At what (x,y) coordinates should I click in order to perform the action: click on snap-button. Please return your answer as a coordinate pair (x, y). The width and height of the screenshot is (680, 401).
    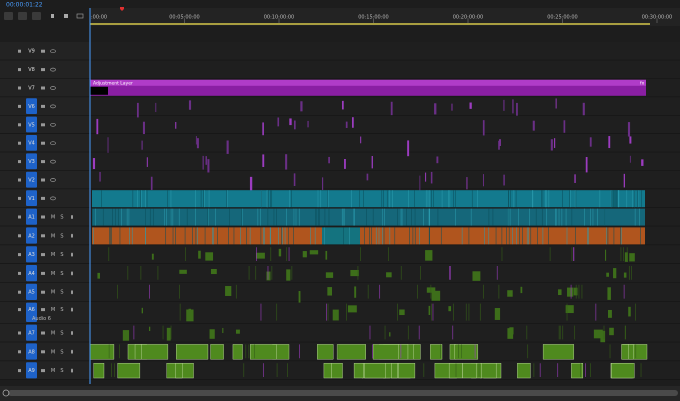
    Looking at the image, I should click on (8, 16).